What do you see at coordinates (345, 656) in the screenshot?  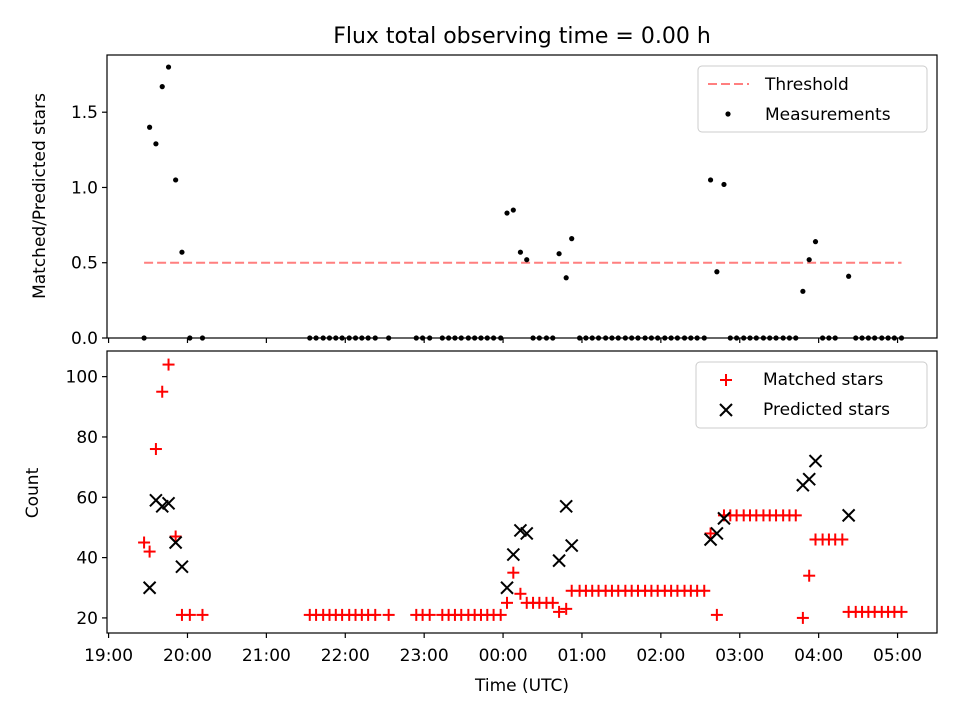 I see `x-tick-label: 22:00` at bounding box center [345, 656].